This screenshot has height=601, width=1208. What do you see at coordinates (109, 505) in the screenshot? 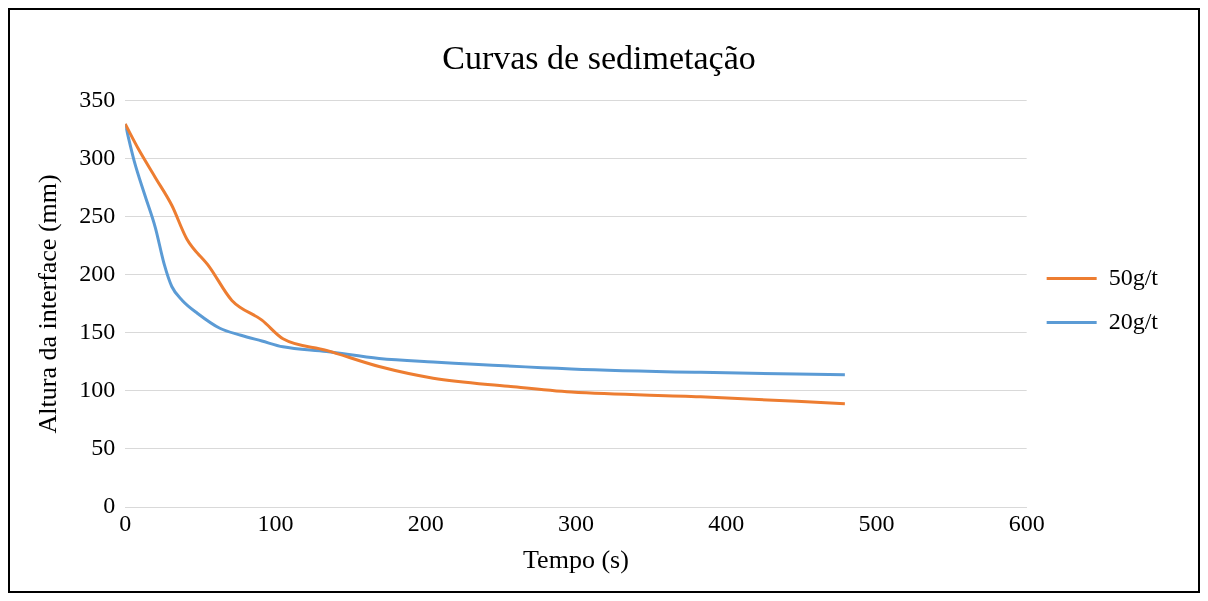
I see `y-tick-label: 0` at bounding box center [109, 505].